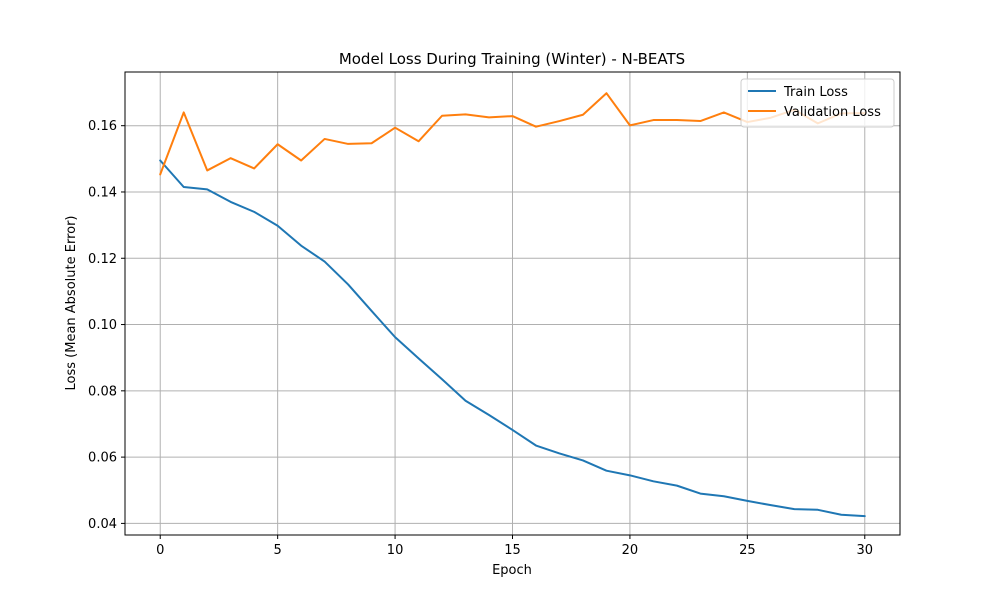 The height and width of the screenshot is (605, 1000). What do you see at coordinates (395, 550) in the screenshot?
I see `x-tick-label: 10` at bounding box center [395, 550].